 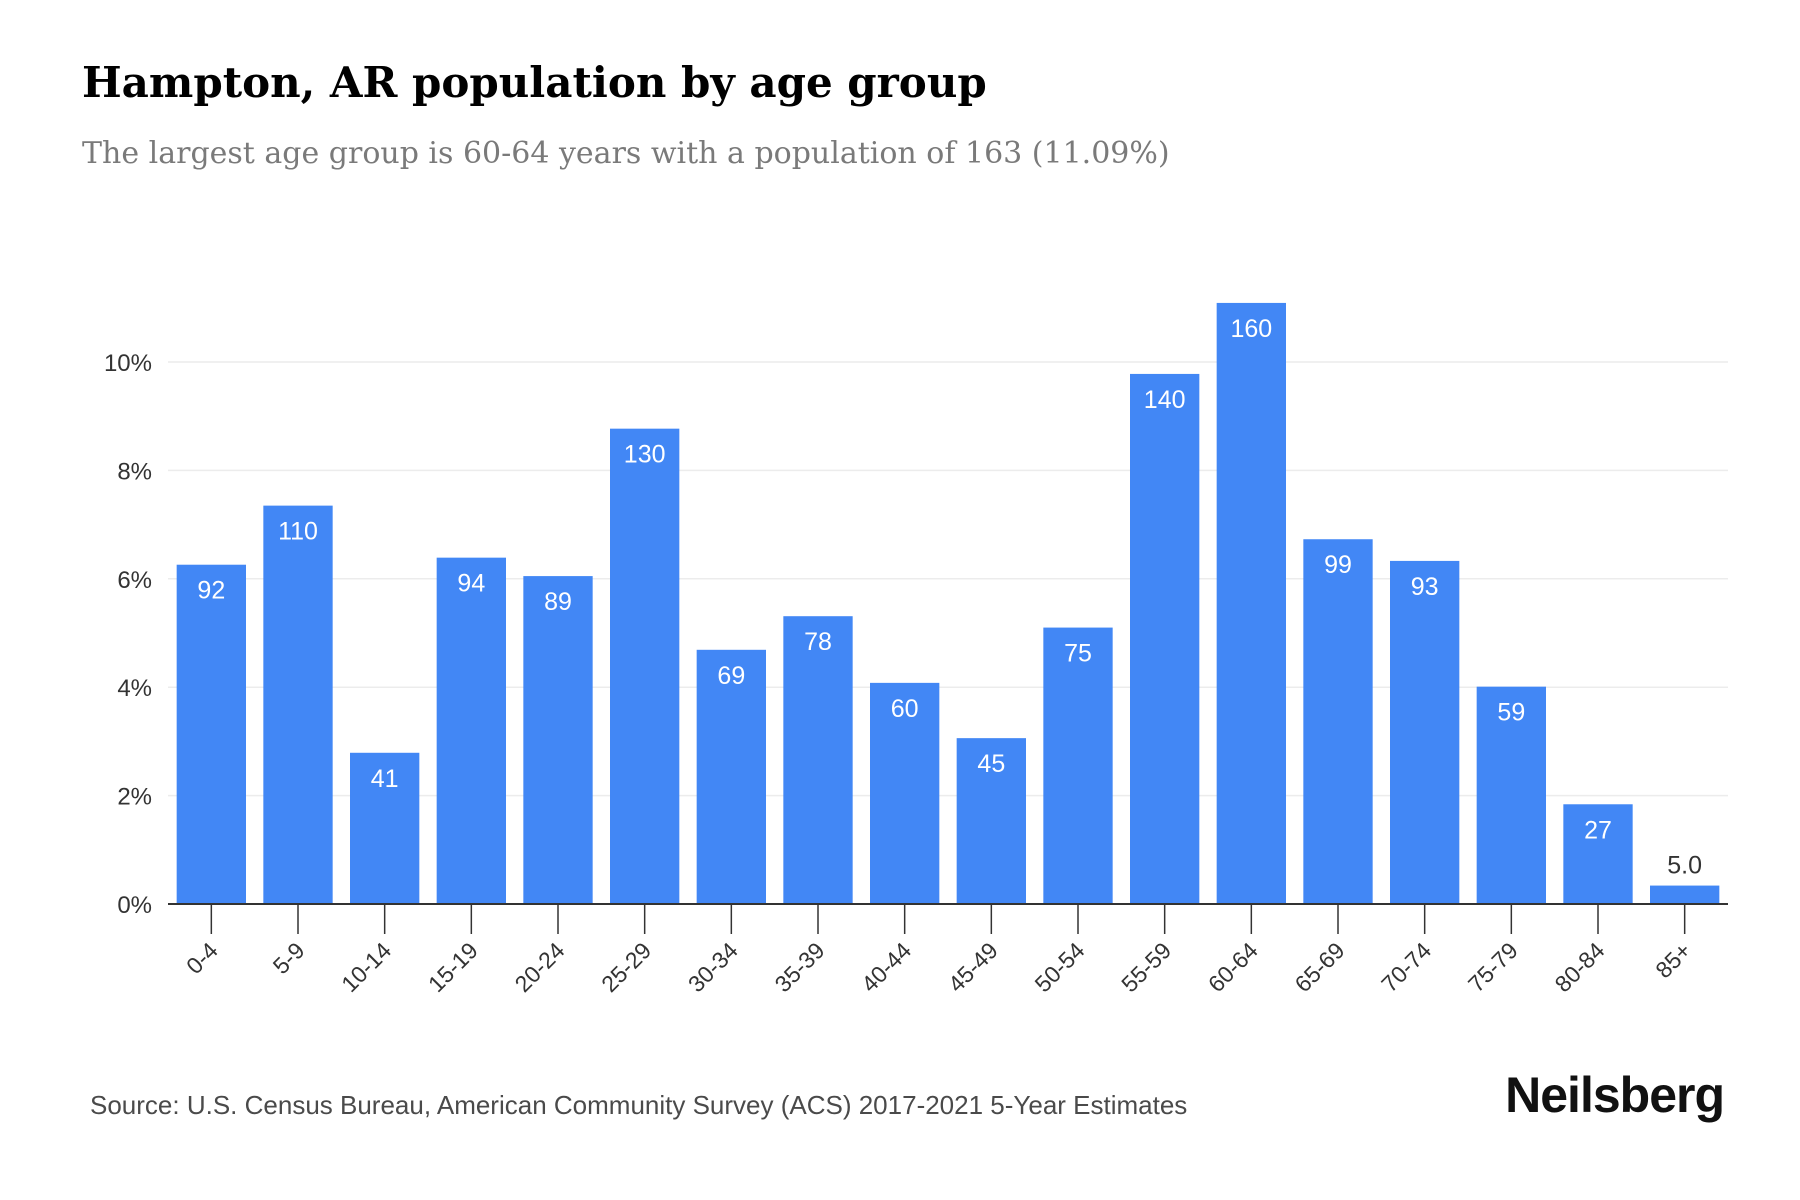 What do you see at coordinates (1580, 967) in the screenshot?
I see `x-tick-label: 80-84` at bounding box center [1580, 967].